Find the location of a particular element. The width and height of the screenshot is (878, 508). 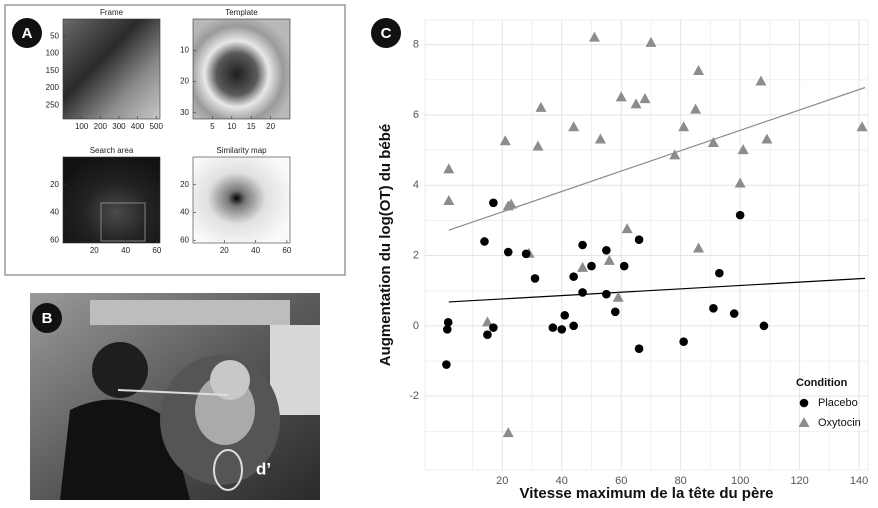

y-tick-label: 6 is located at coordinates (416, 115).